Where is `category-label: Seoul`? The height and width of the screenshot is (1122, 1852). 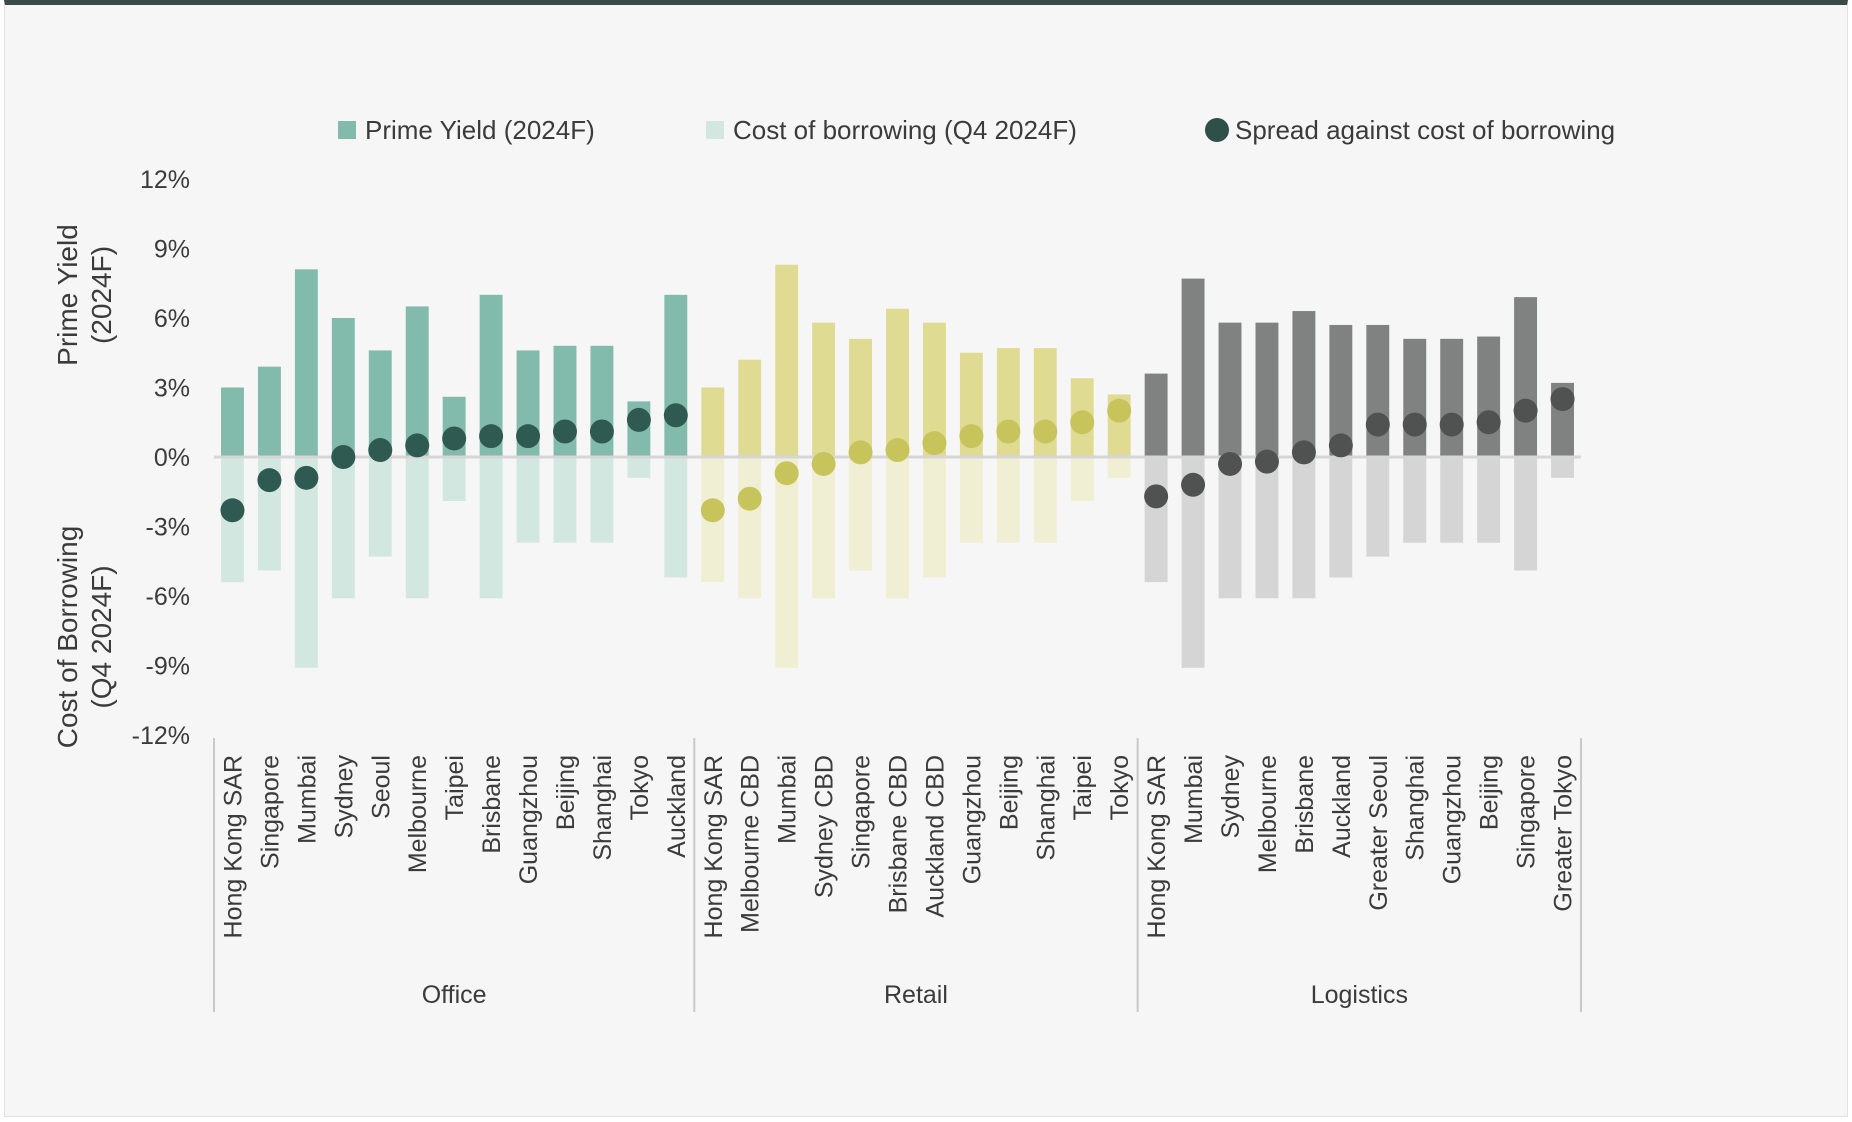
category-label: Seoul is located at coordinates (381, 787).